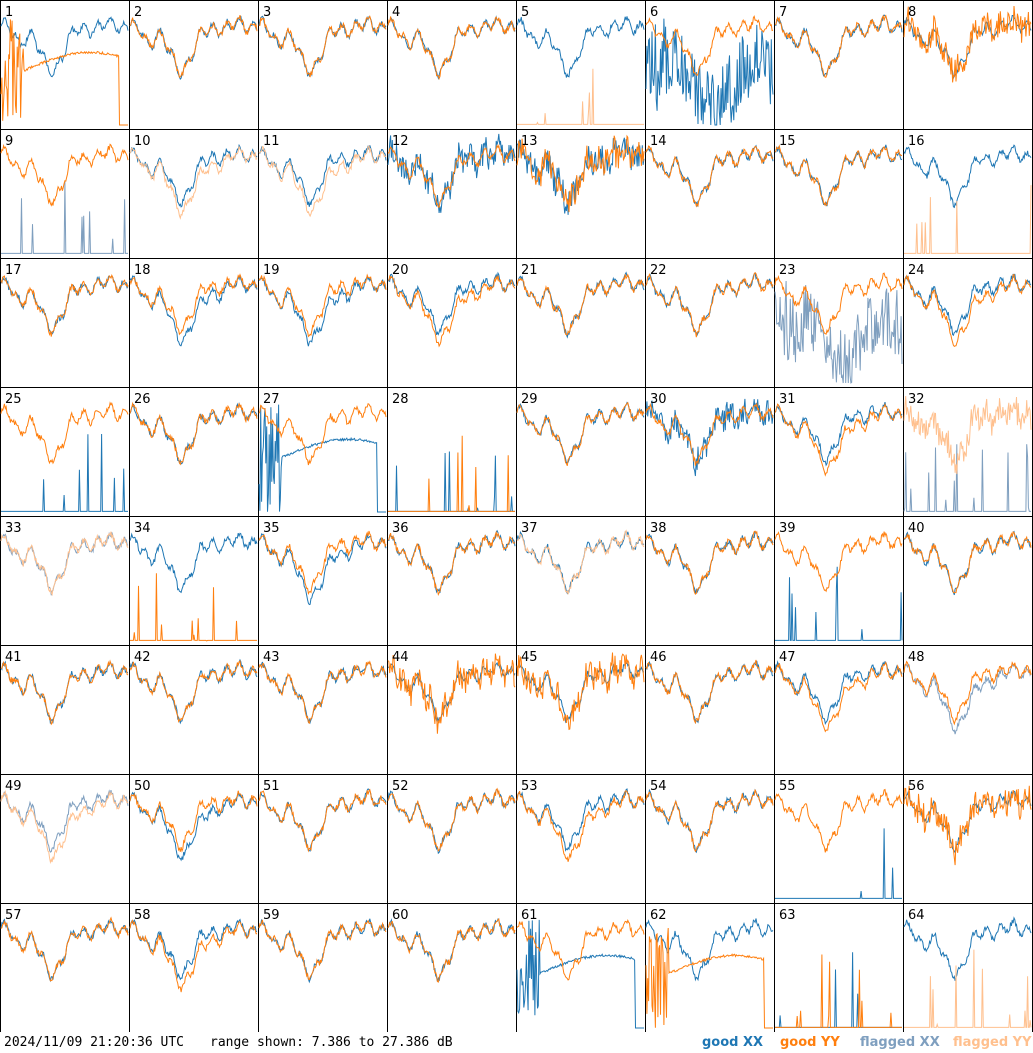 The width and height of the screenshot is (1033, 1053). I want to click on panel-50: 50, so click(194, 839).